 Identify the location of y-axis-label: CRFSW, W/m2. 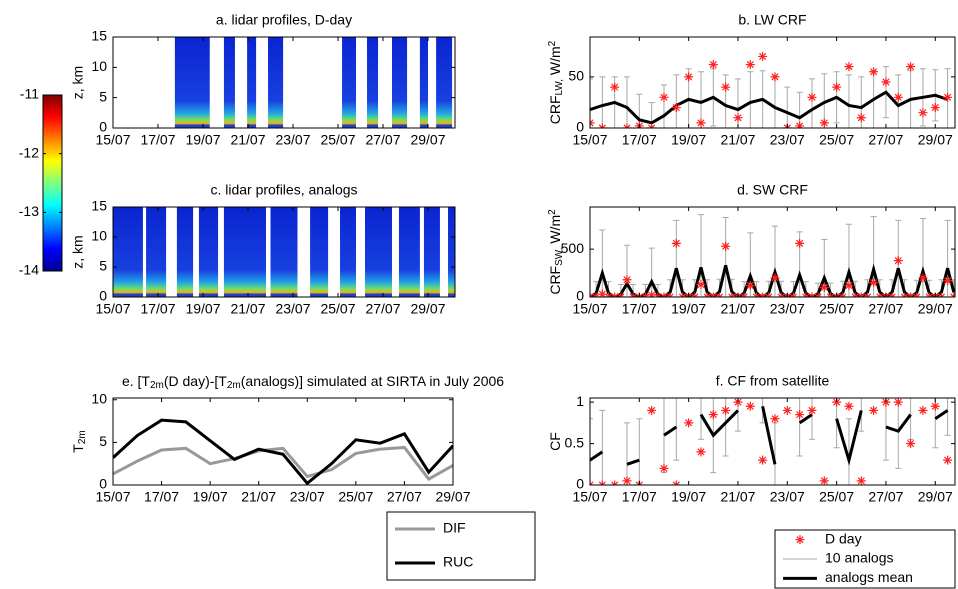
(556, 252).